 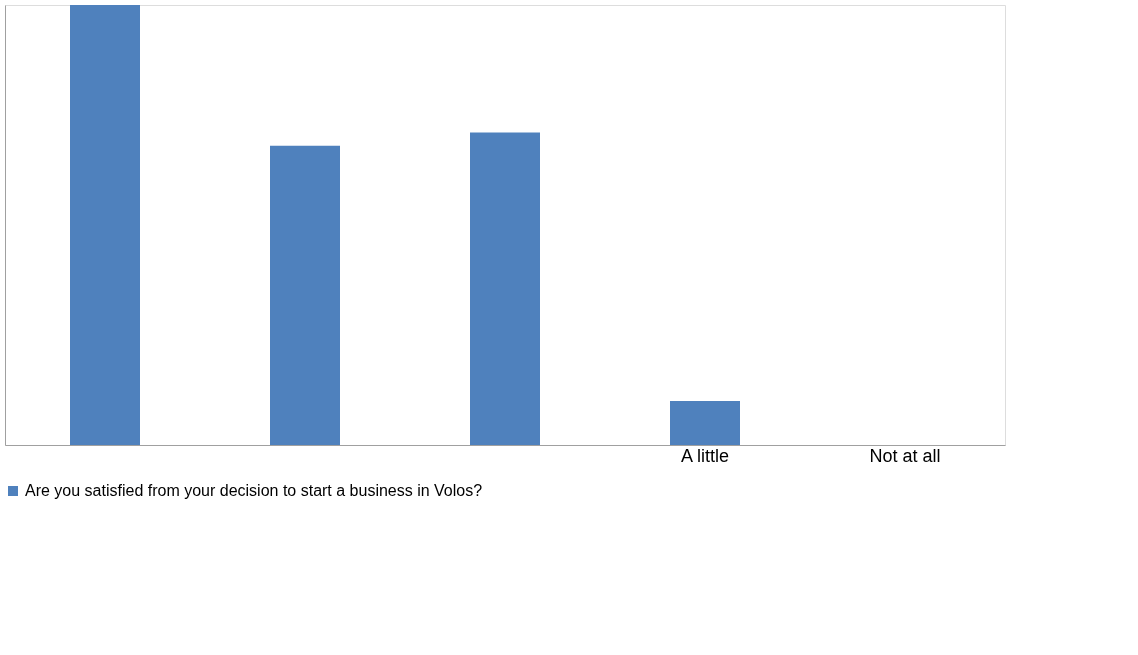 What do you see at coordinates (254, 490) in the screenshot?
I see `legend-label: Are you satisfied from your decision to start a business in Volos?` at bounding box center [254, 490].